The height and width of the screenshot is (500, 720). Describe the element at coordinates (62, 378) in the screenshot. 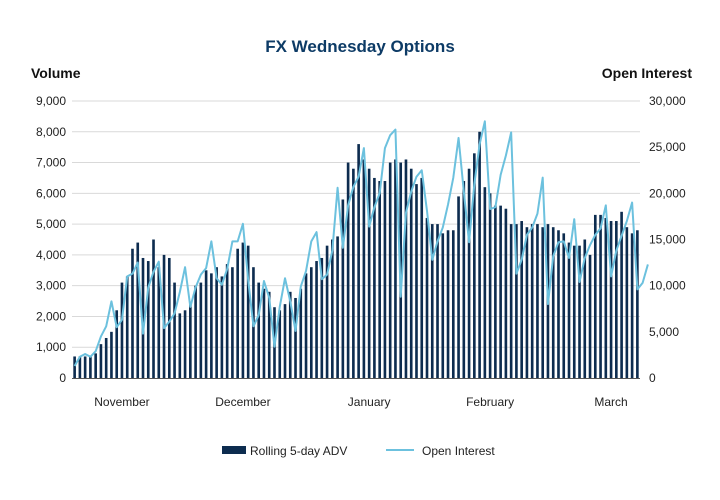

I see `left-tick-label: 0` at that location.